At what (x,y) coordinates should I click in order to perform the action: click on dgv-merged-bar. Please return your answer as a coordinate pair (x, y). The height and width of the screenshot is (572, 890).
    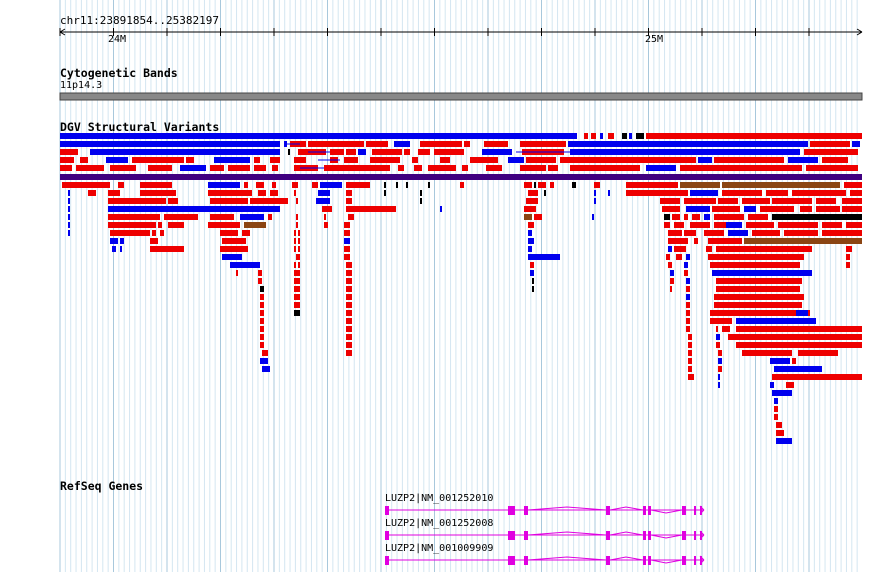
    Looking at the image, I should click on (461, 177).